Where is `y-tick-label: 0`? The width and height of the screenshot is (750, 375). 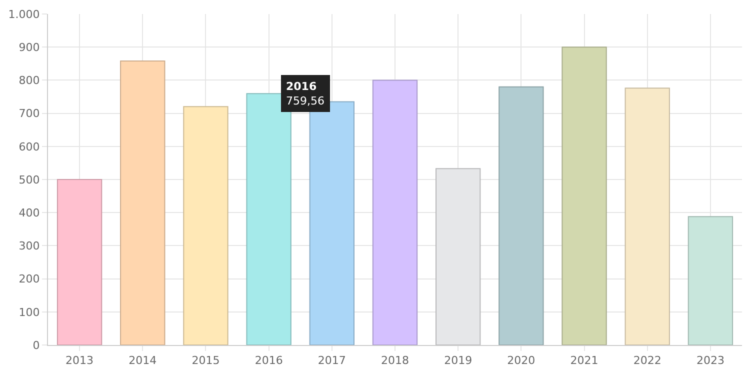
y-tick-label: 0 is located at coordinates (36, 345).